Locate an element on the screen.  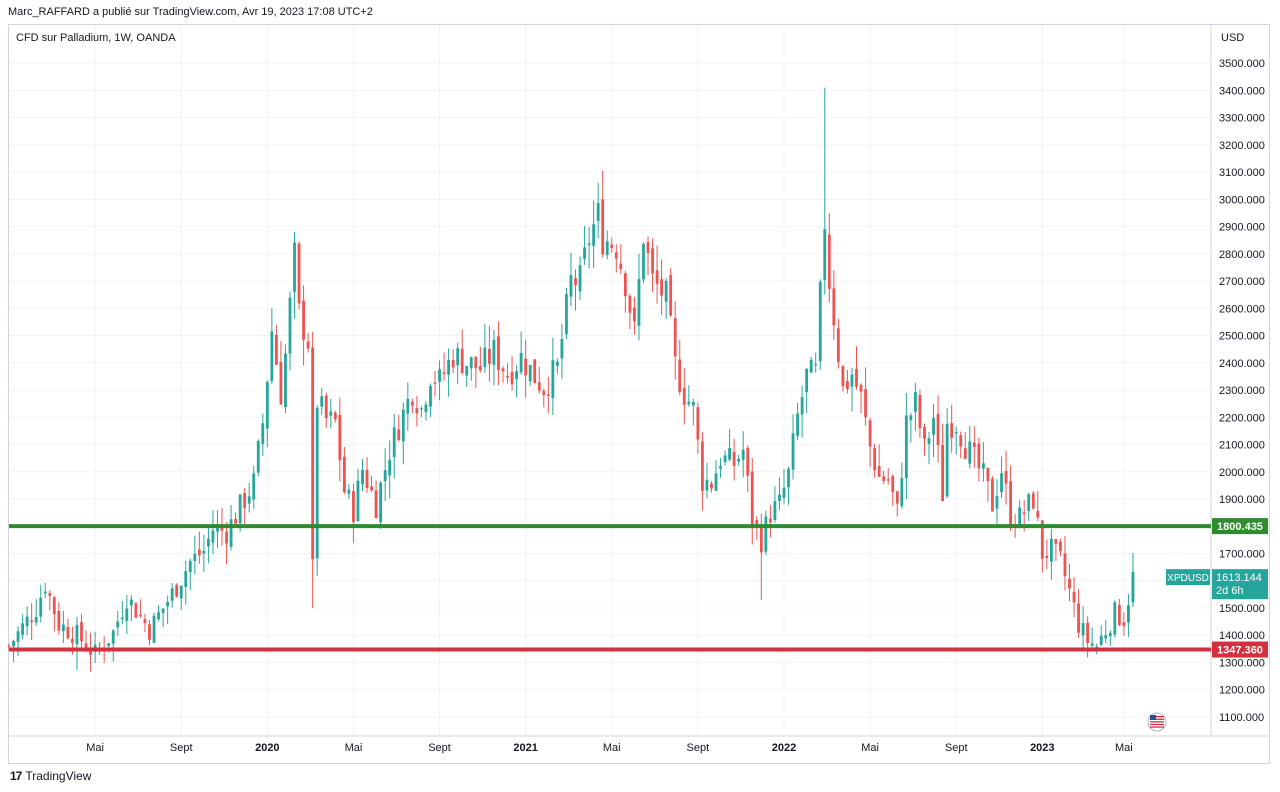
symbol-tag-bg is located at coordinates (1188, 577).